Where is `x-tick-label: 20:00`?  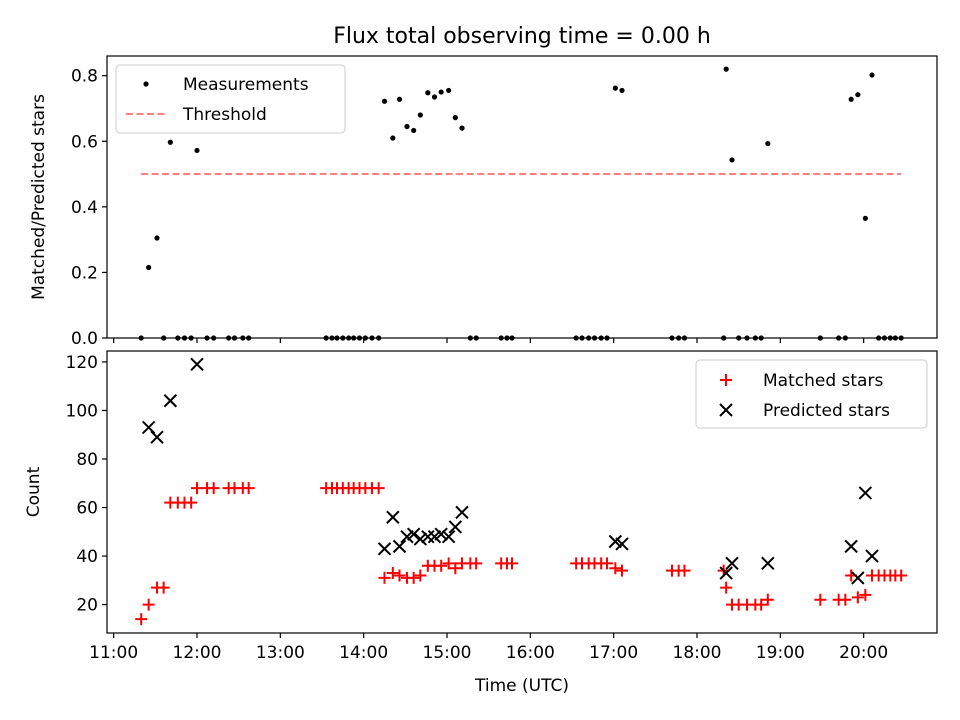 x-tick-label: 20:00 is located at coordinates (863, 653).